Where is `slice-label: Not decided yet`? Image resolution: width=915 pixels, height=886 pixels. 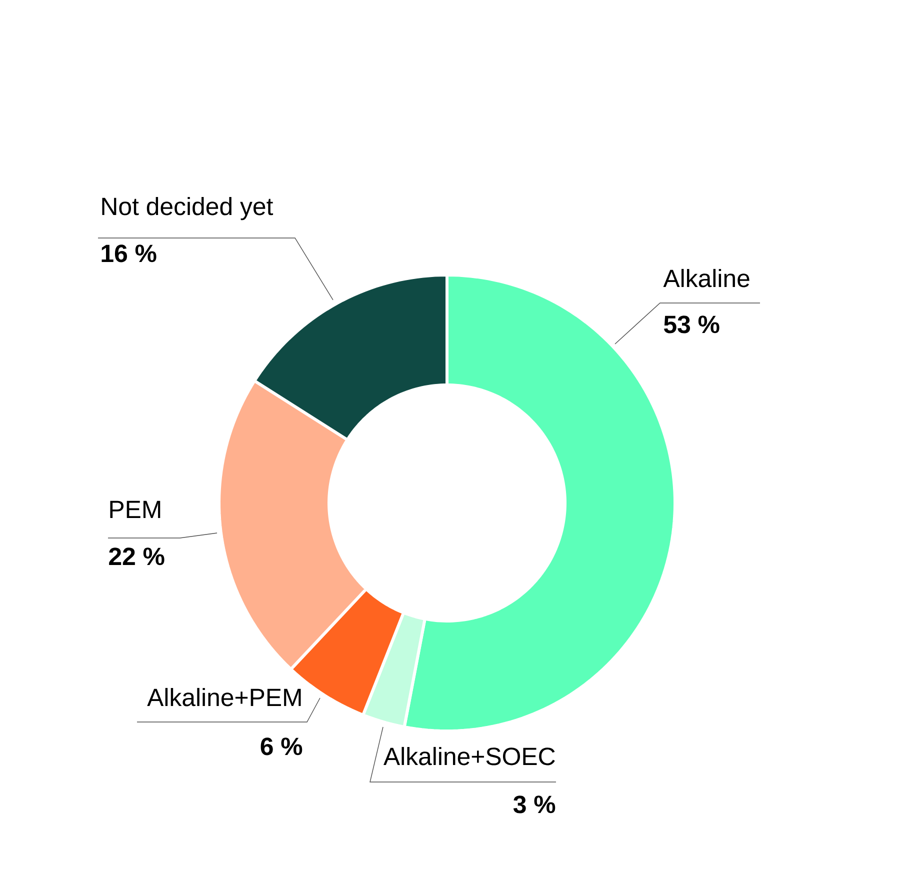
slice-label: Not decided yet is located at coordinates (188, 208).